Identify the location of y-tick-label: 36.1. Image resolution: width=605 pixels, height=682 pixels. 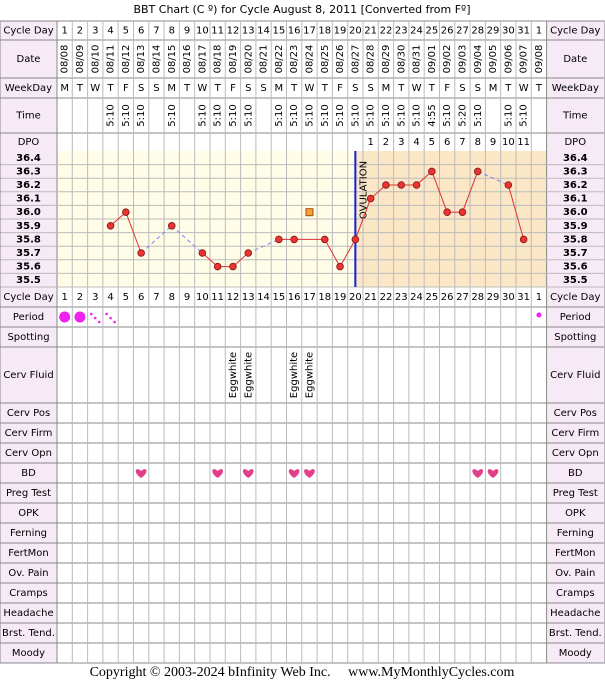
(28, 199).